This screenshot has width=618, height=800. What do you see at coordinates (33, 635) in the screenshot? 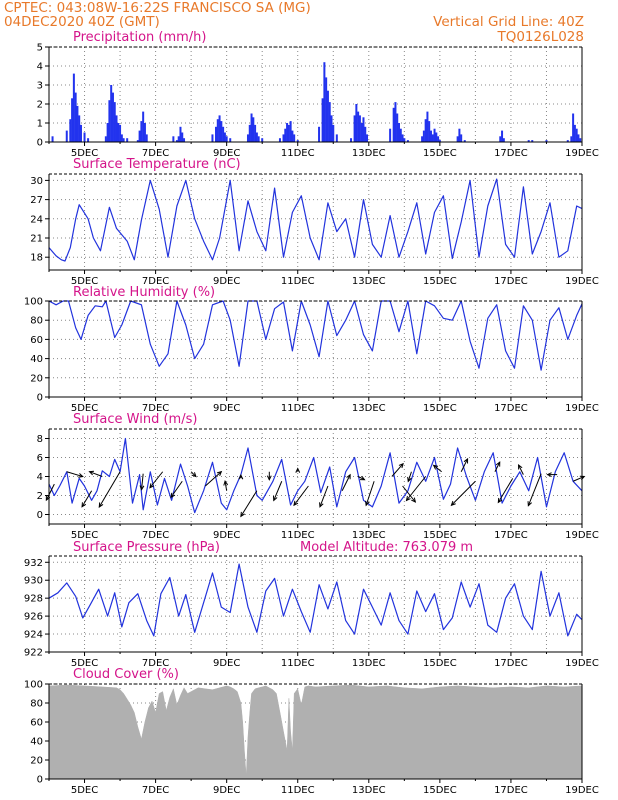
I see `pressure-ytick-label: 924` at bounding box center [33, 635].